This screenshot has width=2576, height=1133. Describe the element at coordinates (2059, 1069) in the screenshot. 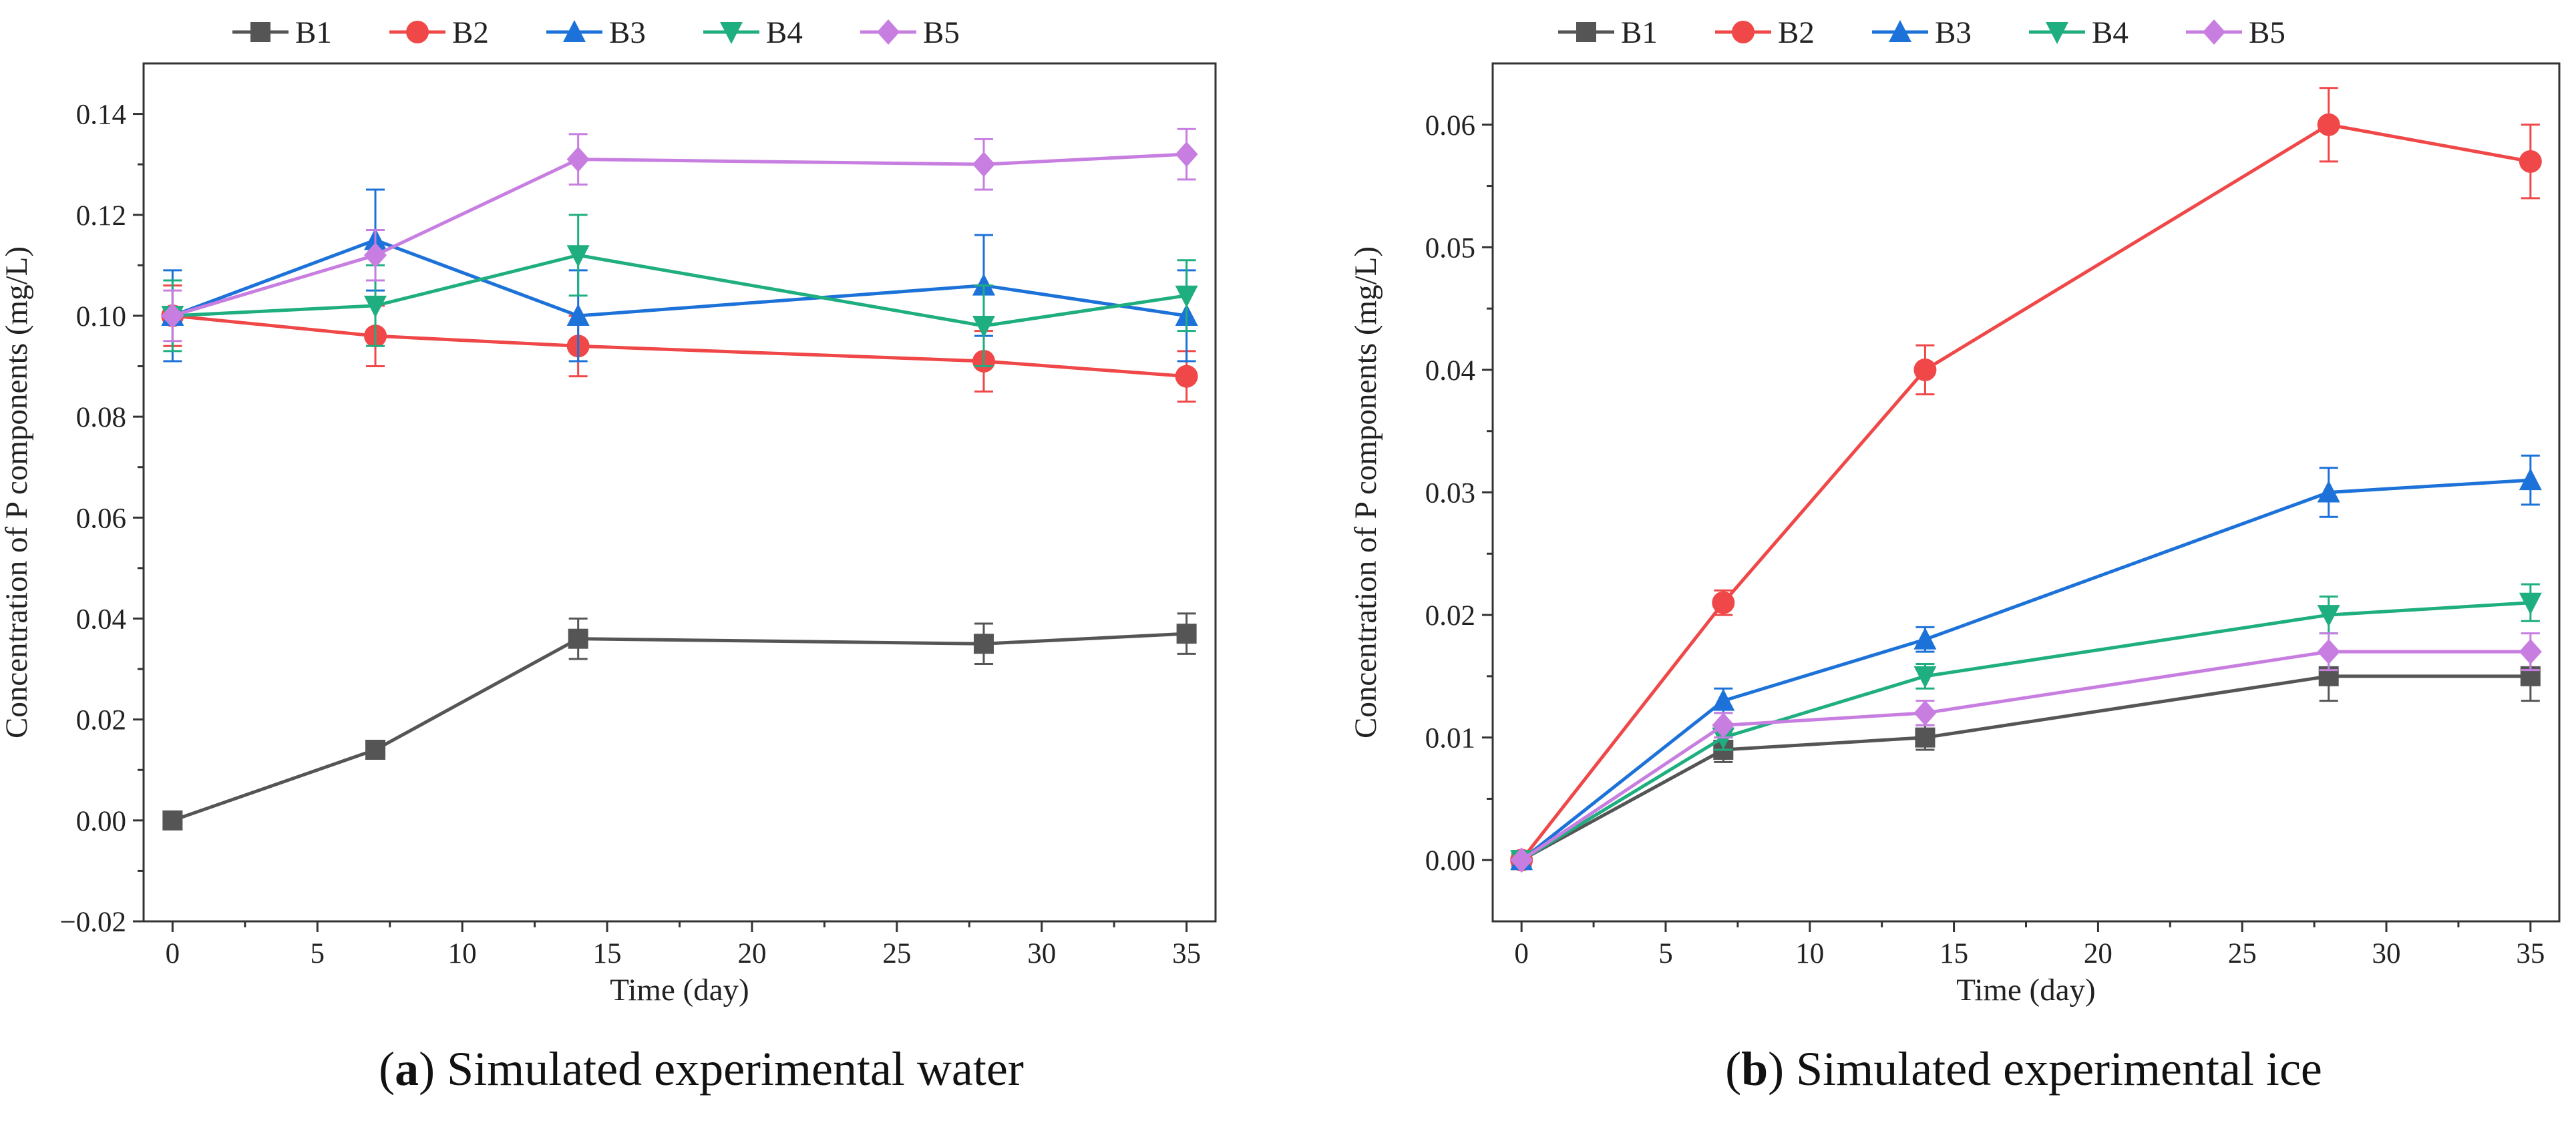

I see `caption-text: Simulated experimental ice` at that location.